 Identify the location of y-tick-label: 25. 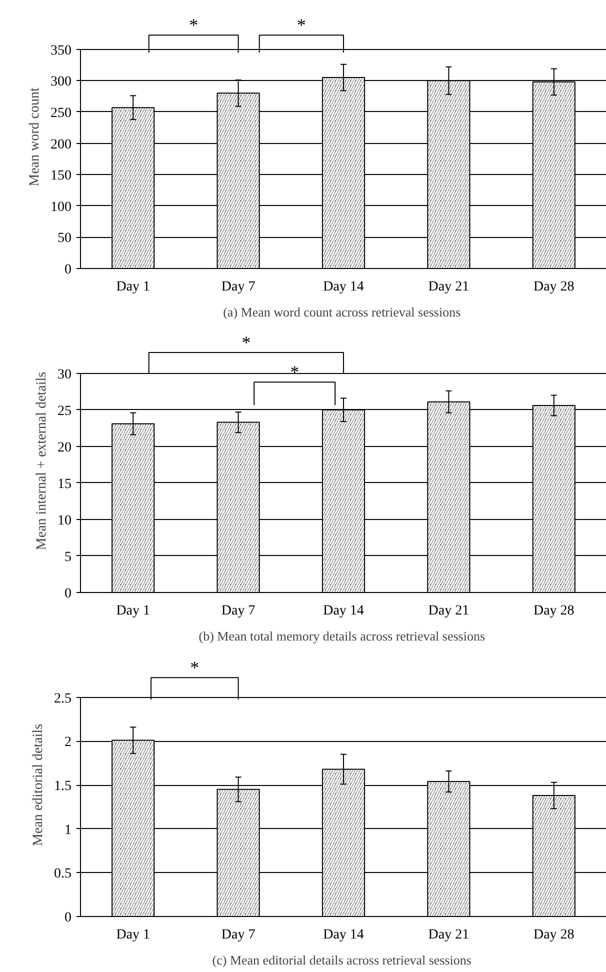
(65, 411).